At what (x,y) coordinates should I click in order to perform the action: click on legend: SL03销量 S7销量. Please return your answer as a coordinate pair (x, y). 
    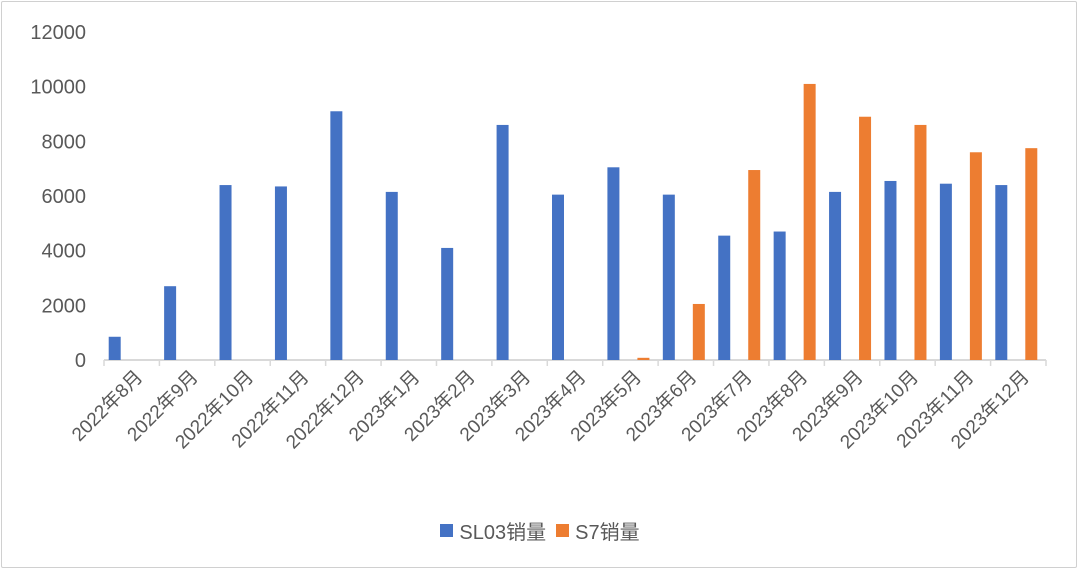
    Looking at the image, I should click on (540, 530).